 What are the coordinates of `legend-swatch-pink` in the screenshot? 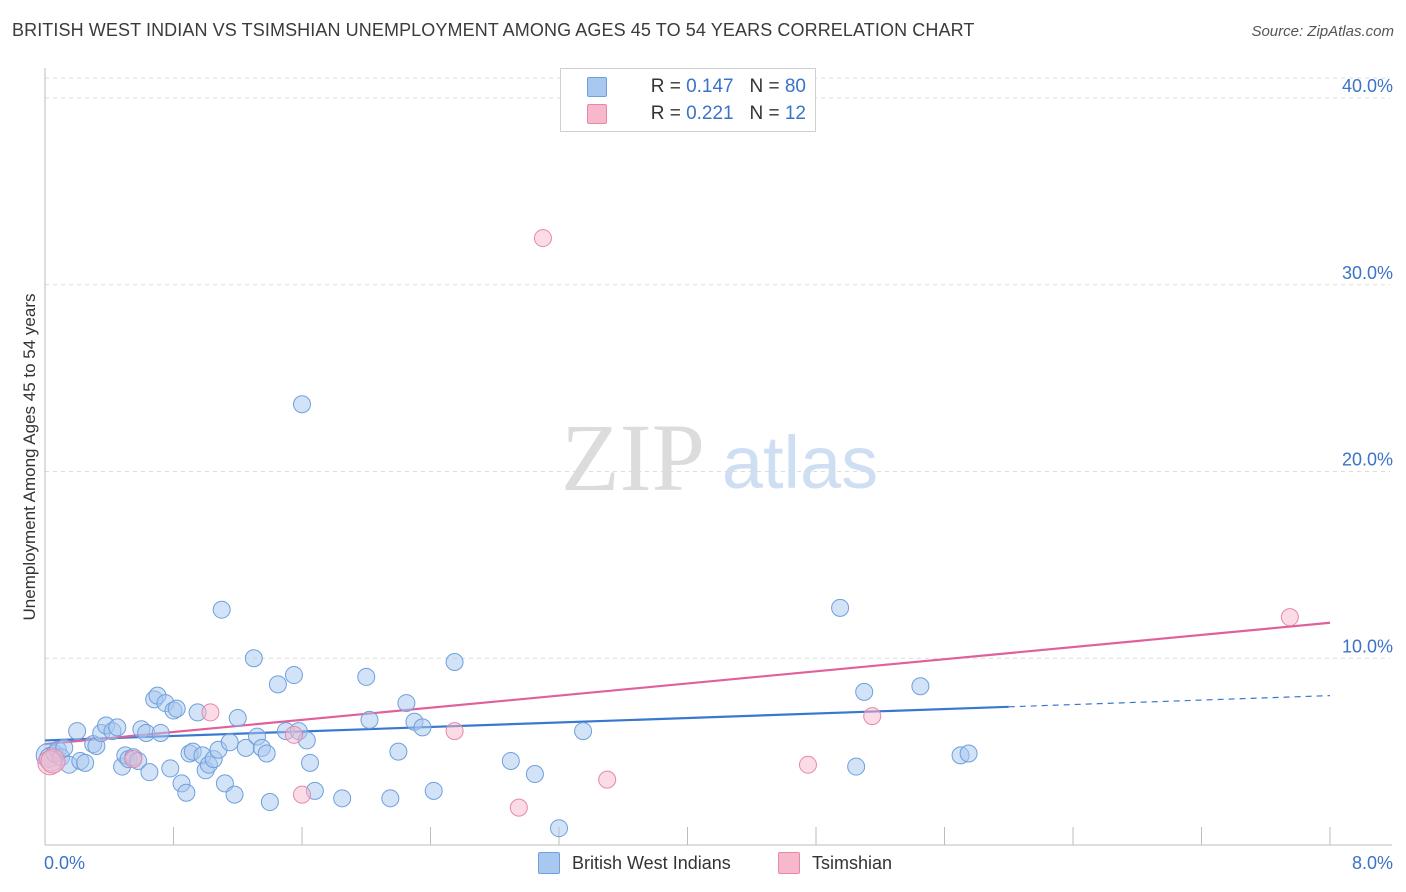 It's located at (597, 114).